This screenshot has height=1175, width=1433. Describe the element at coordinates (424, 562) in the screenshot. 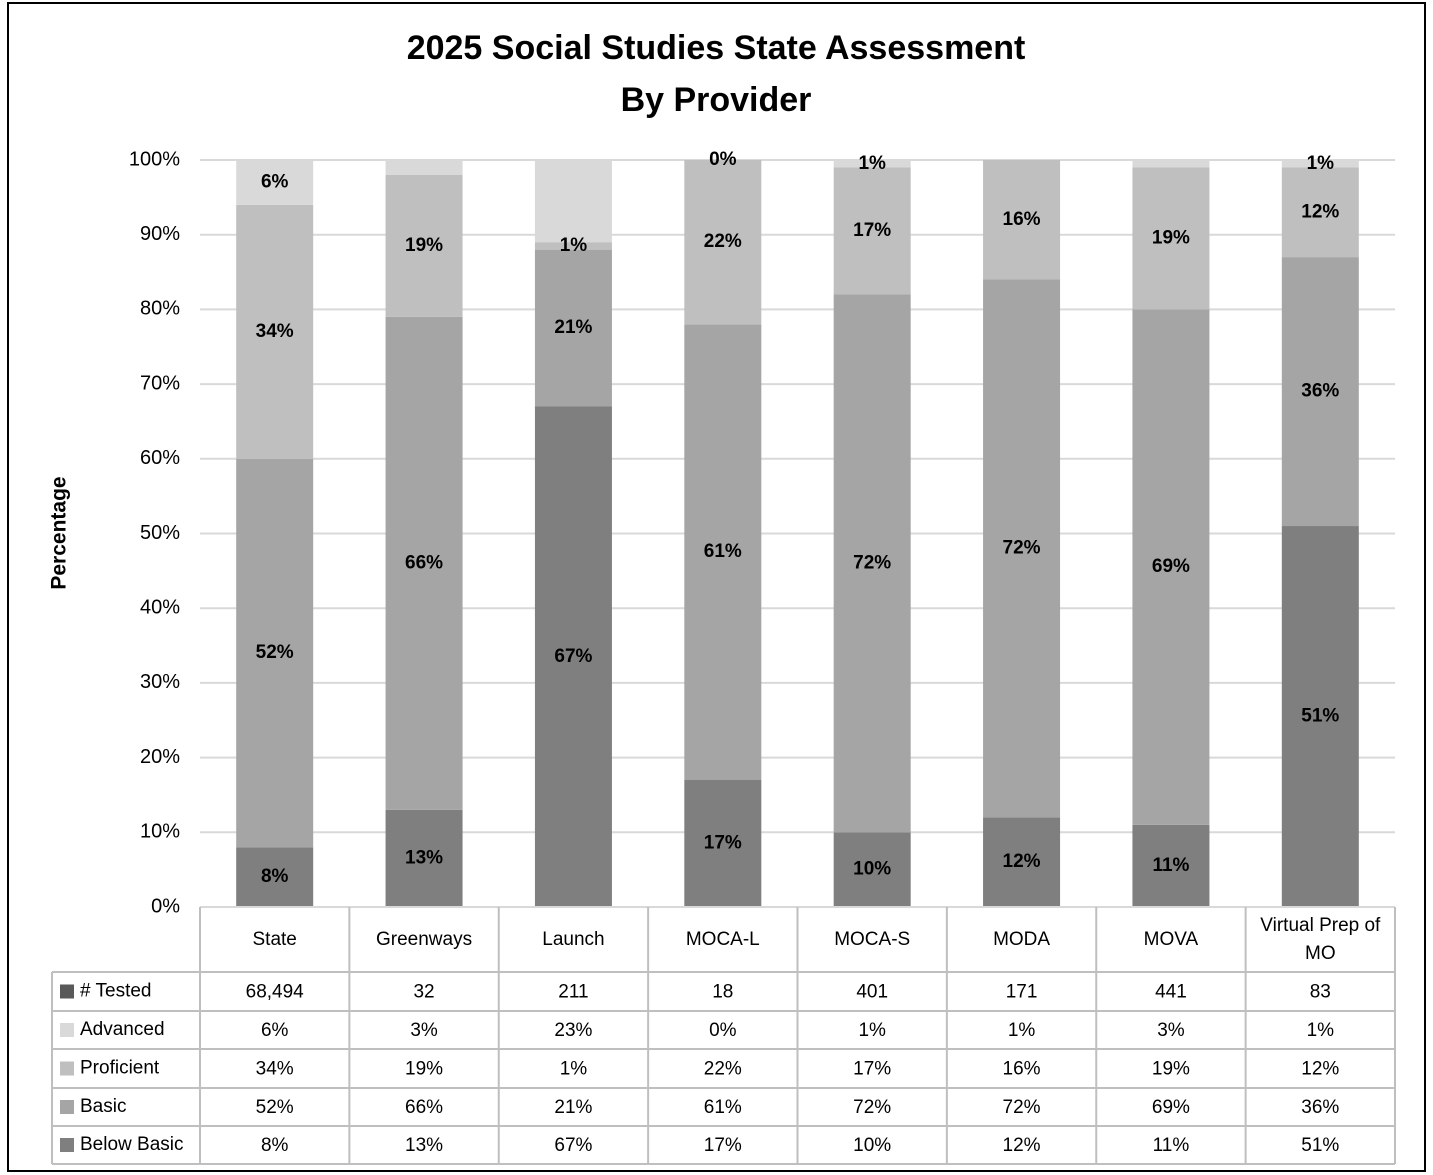

I see `data-label: 66%` at that location.